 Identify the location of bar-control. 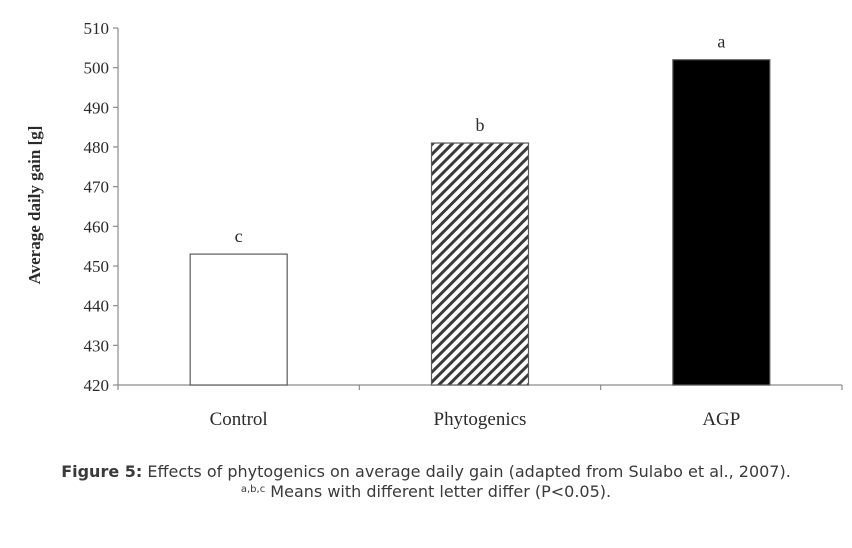
(238, 319).